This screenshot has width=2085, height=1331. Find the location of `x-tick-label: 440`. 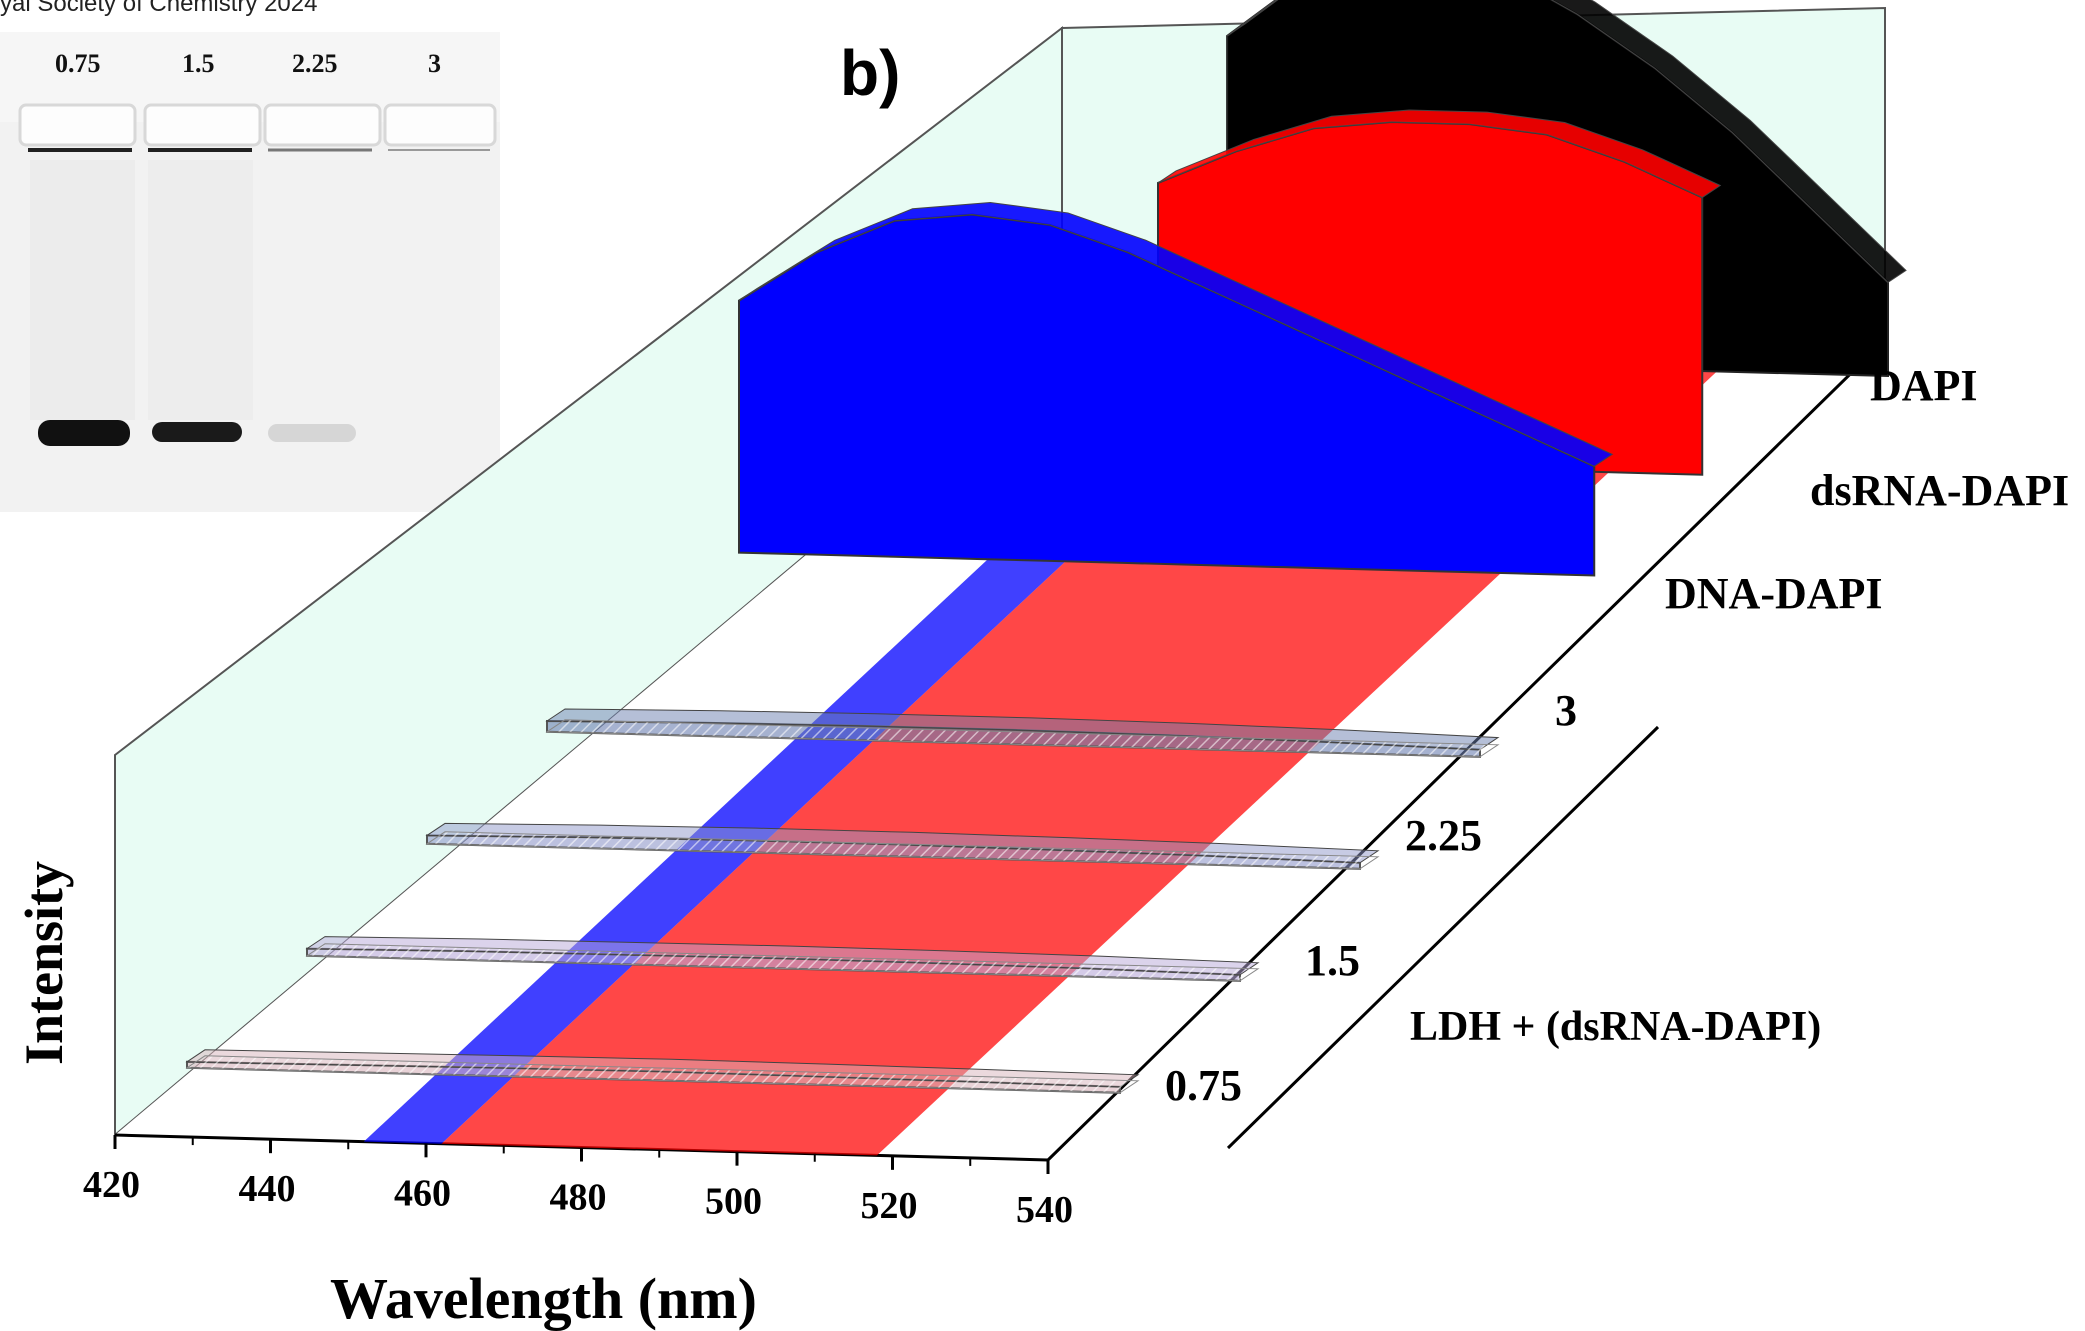

x-tick-label: 440 is located at coordinates (267, 1189).